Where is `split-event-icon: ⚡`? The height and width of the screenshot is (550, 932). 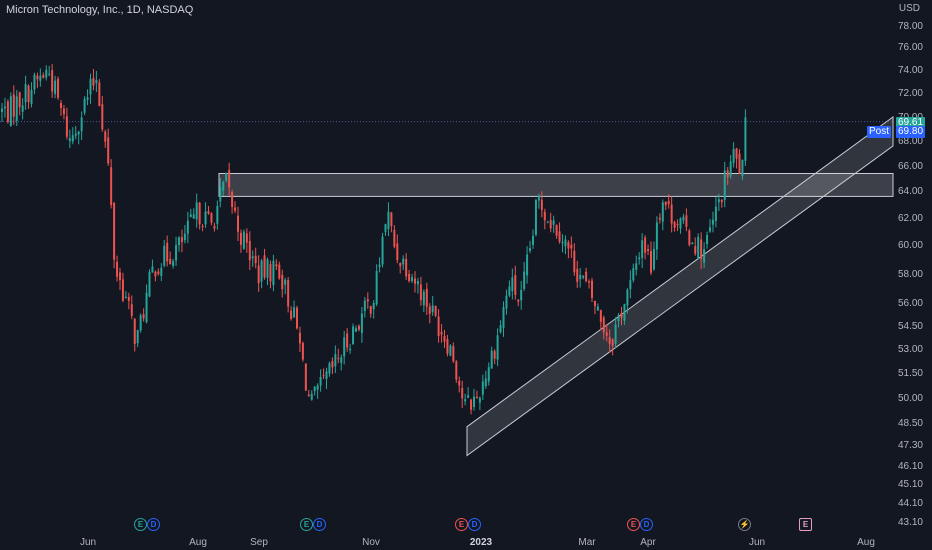 split-event-icon: ⚡ is located at coordinates (744, 524).